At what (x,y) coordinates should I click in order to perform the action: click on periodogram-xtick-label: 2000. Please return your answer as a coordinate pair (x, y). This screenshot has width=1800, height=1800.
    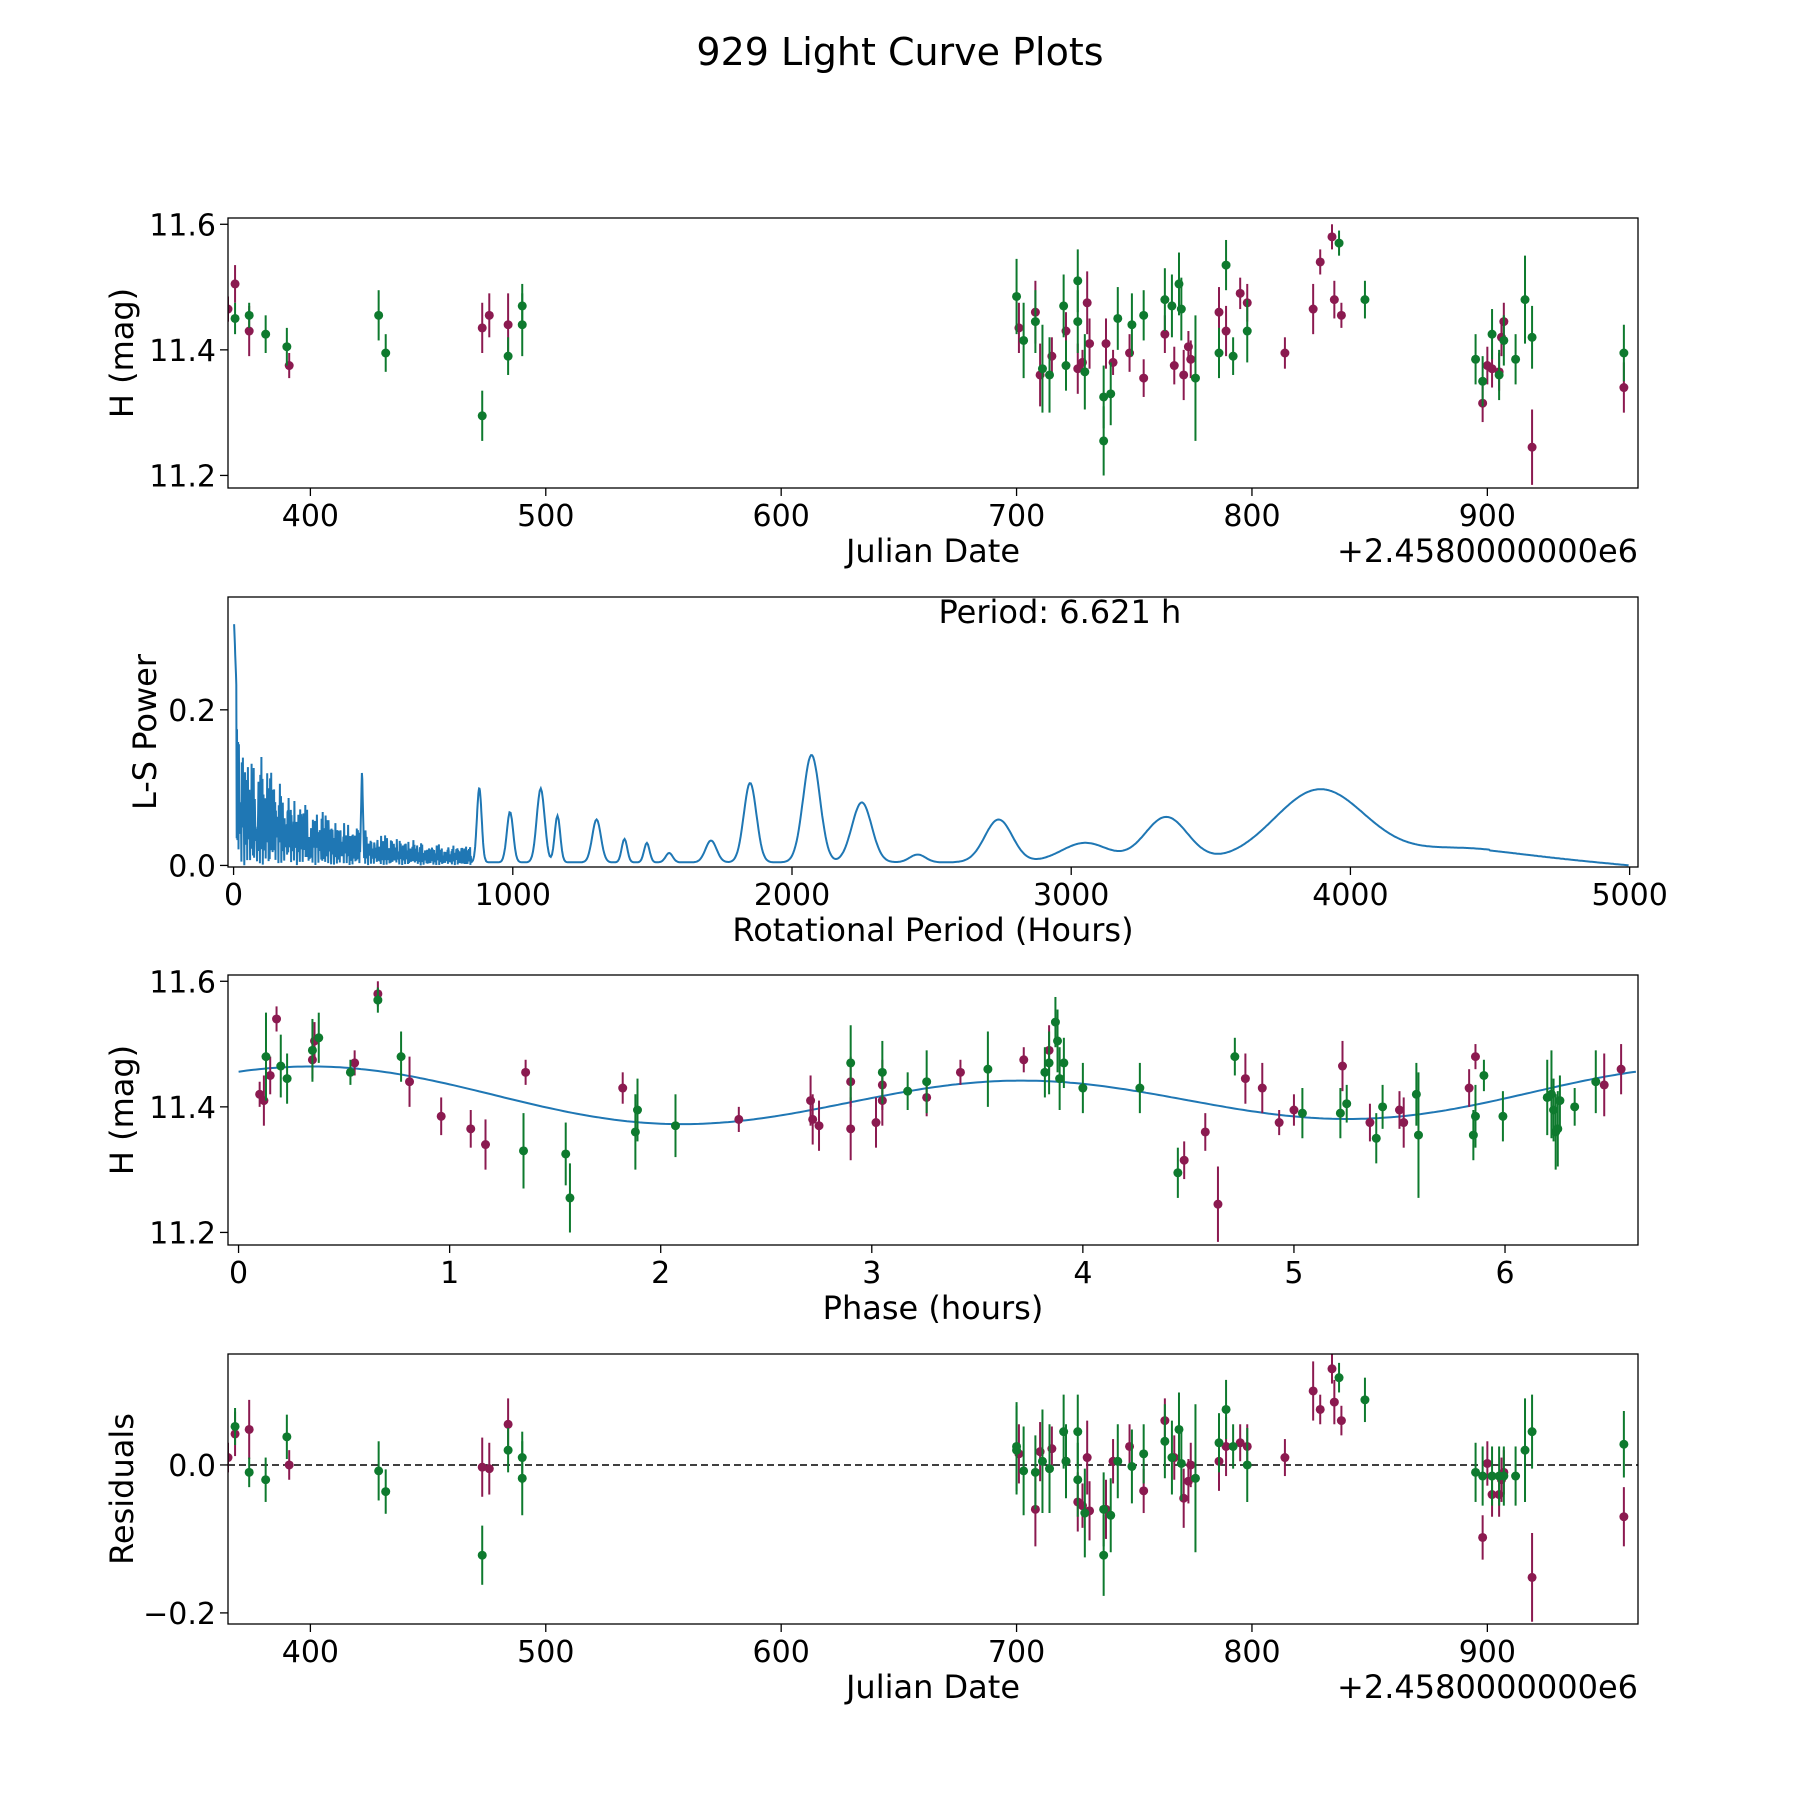
    Looking at the image, I should click on (792, 895).